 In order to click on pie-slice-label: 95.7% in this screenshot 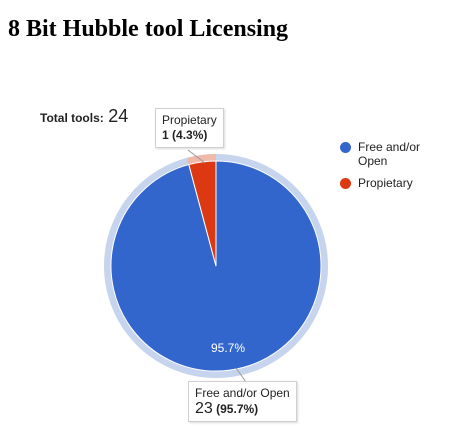, I will do `click(228, 348)`.